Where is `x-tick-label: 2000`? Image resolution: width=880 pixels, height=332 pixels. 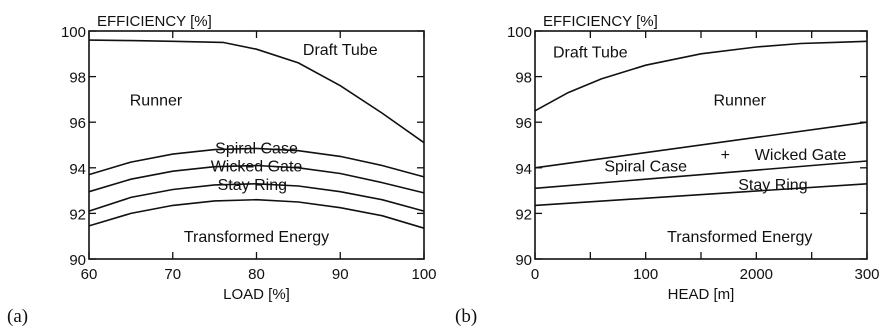
x-tick-label: 2000 is located at coordinates (756, 274).